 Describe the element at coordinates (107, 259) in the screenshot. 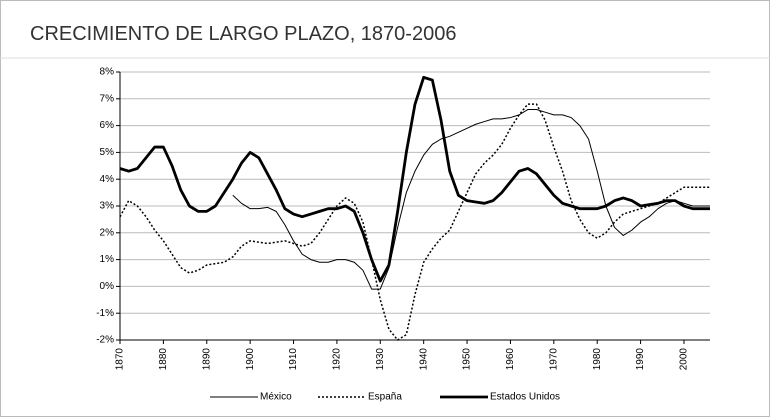

I see `y-tick-label: 1%` at that location.